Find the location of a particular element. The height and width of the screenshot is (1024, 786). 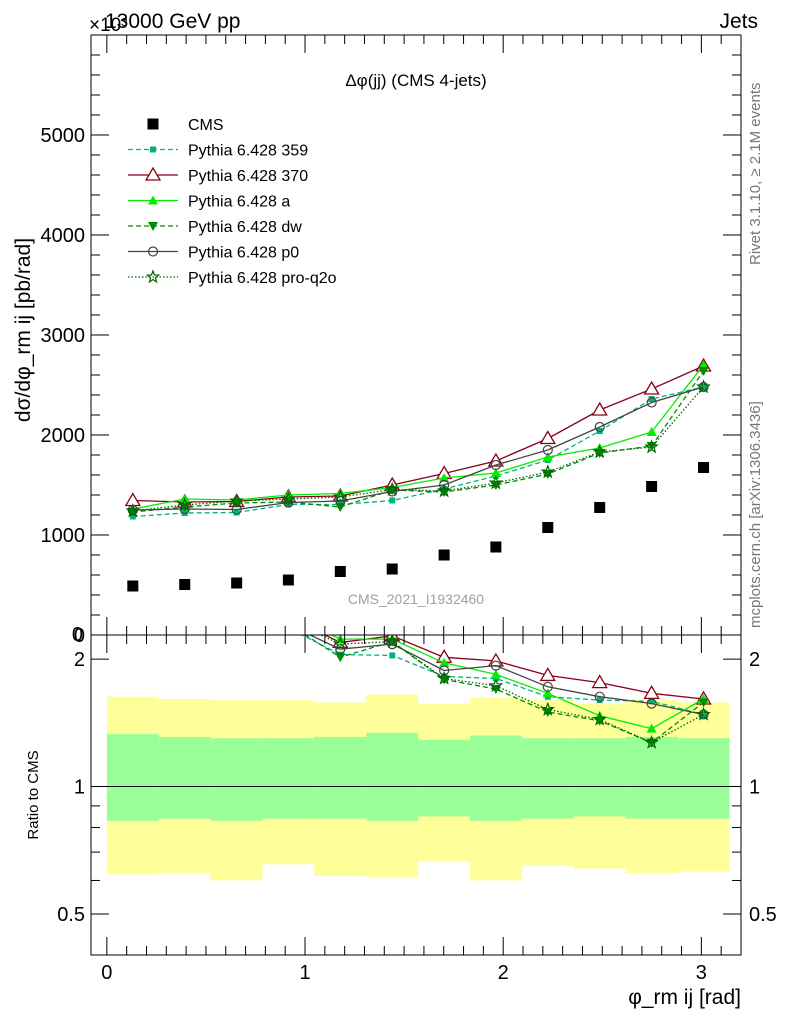

legend-label: Pythia 6.428 pro-q2o is located at coordinates (262, 278).